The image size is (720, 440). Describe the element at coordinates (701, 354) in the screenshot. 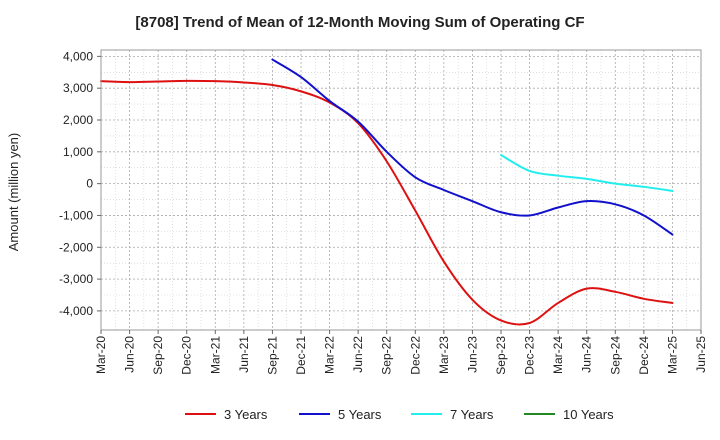

I see `x-tick-label: Jun-25` at that location.